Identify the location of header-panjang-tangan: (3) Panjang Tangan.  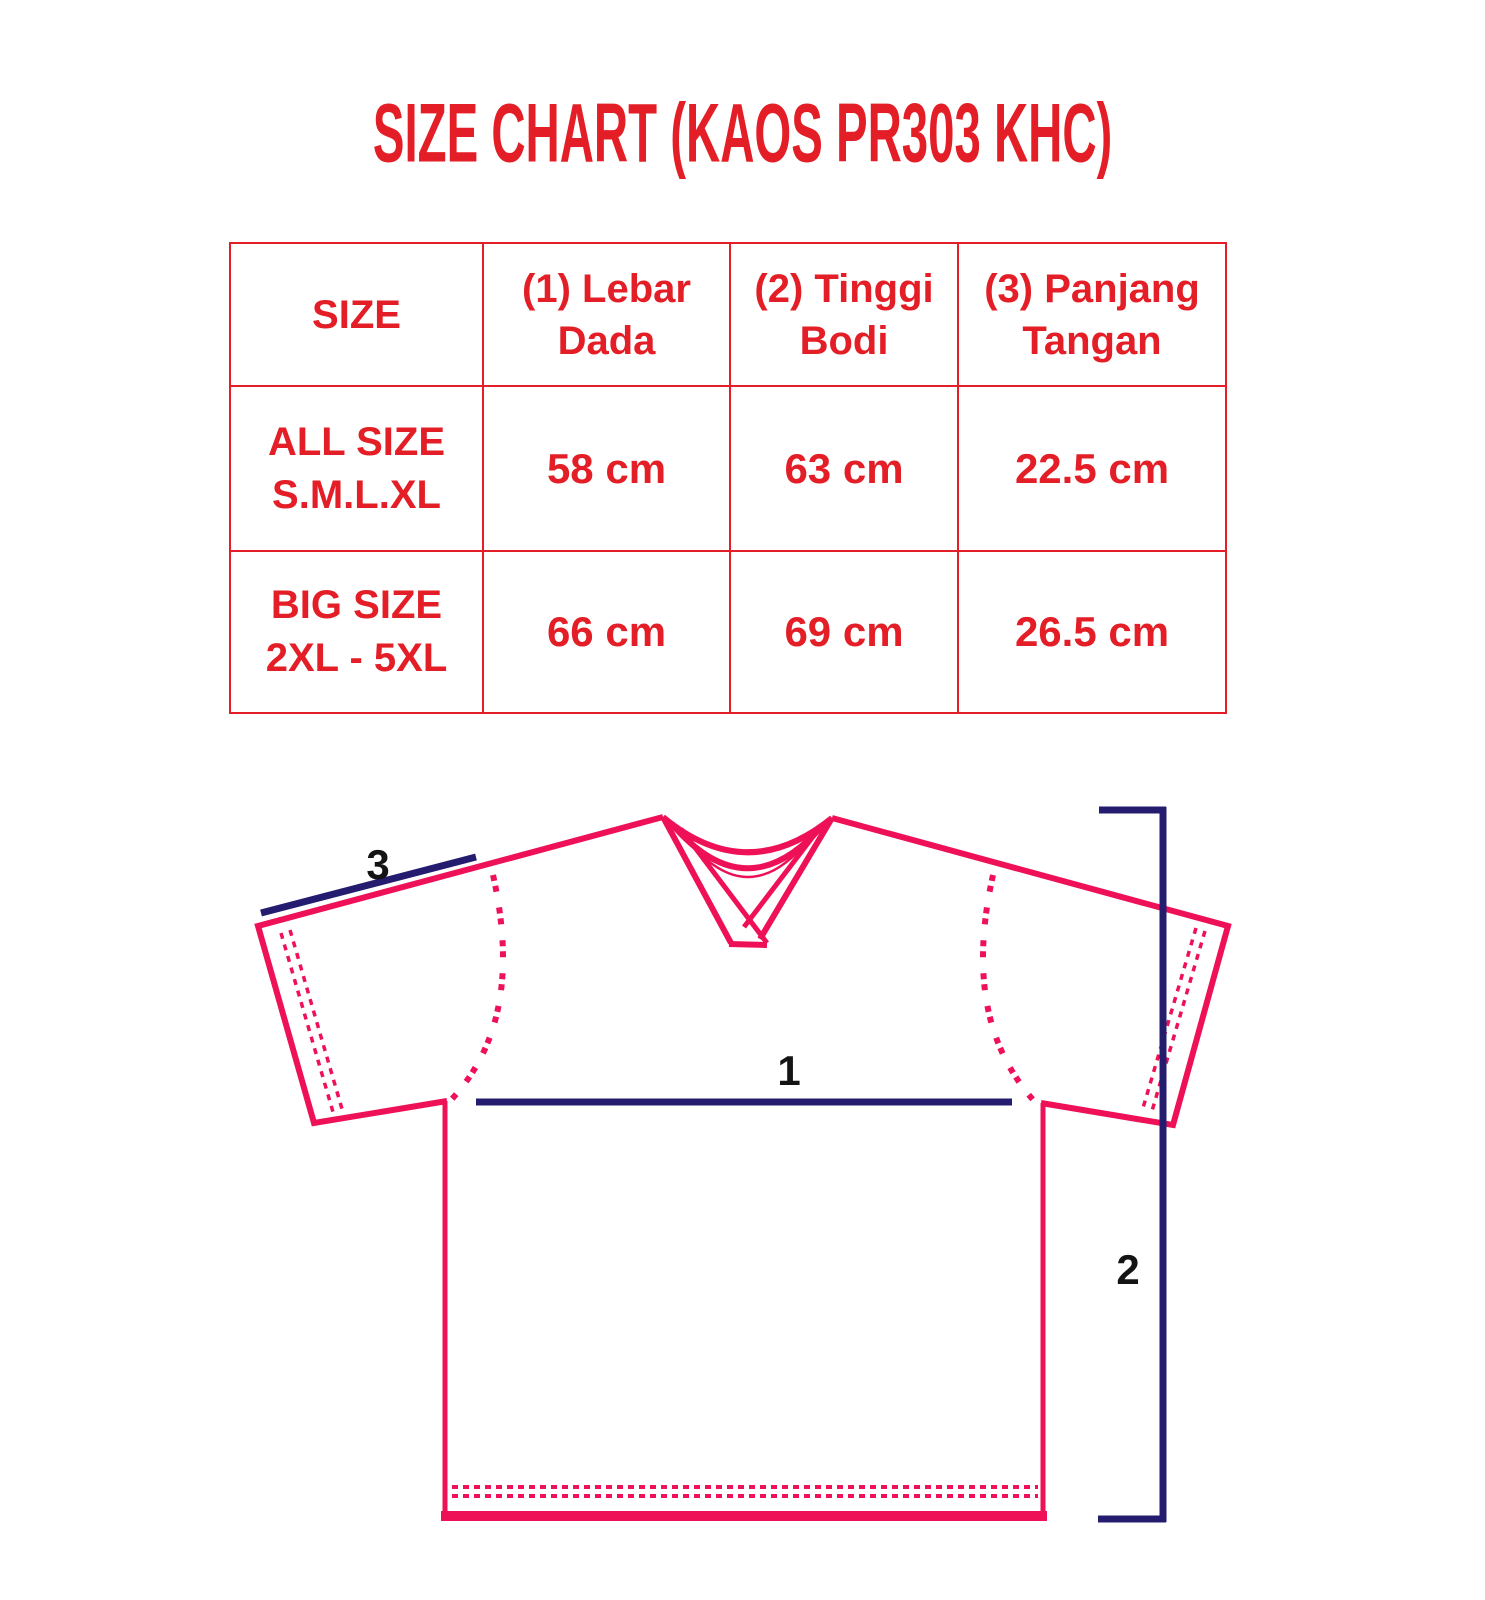
(1092, 314).